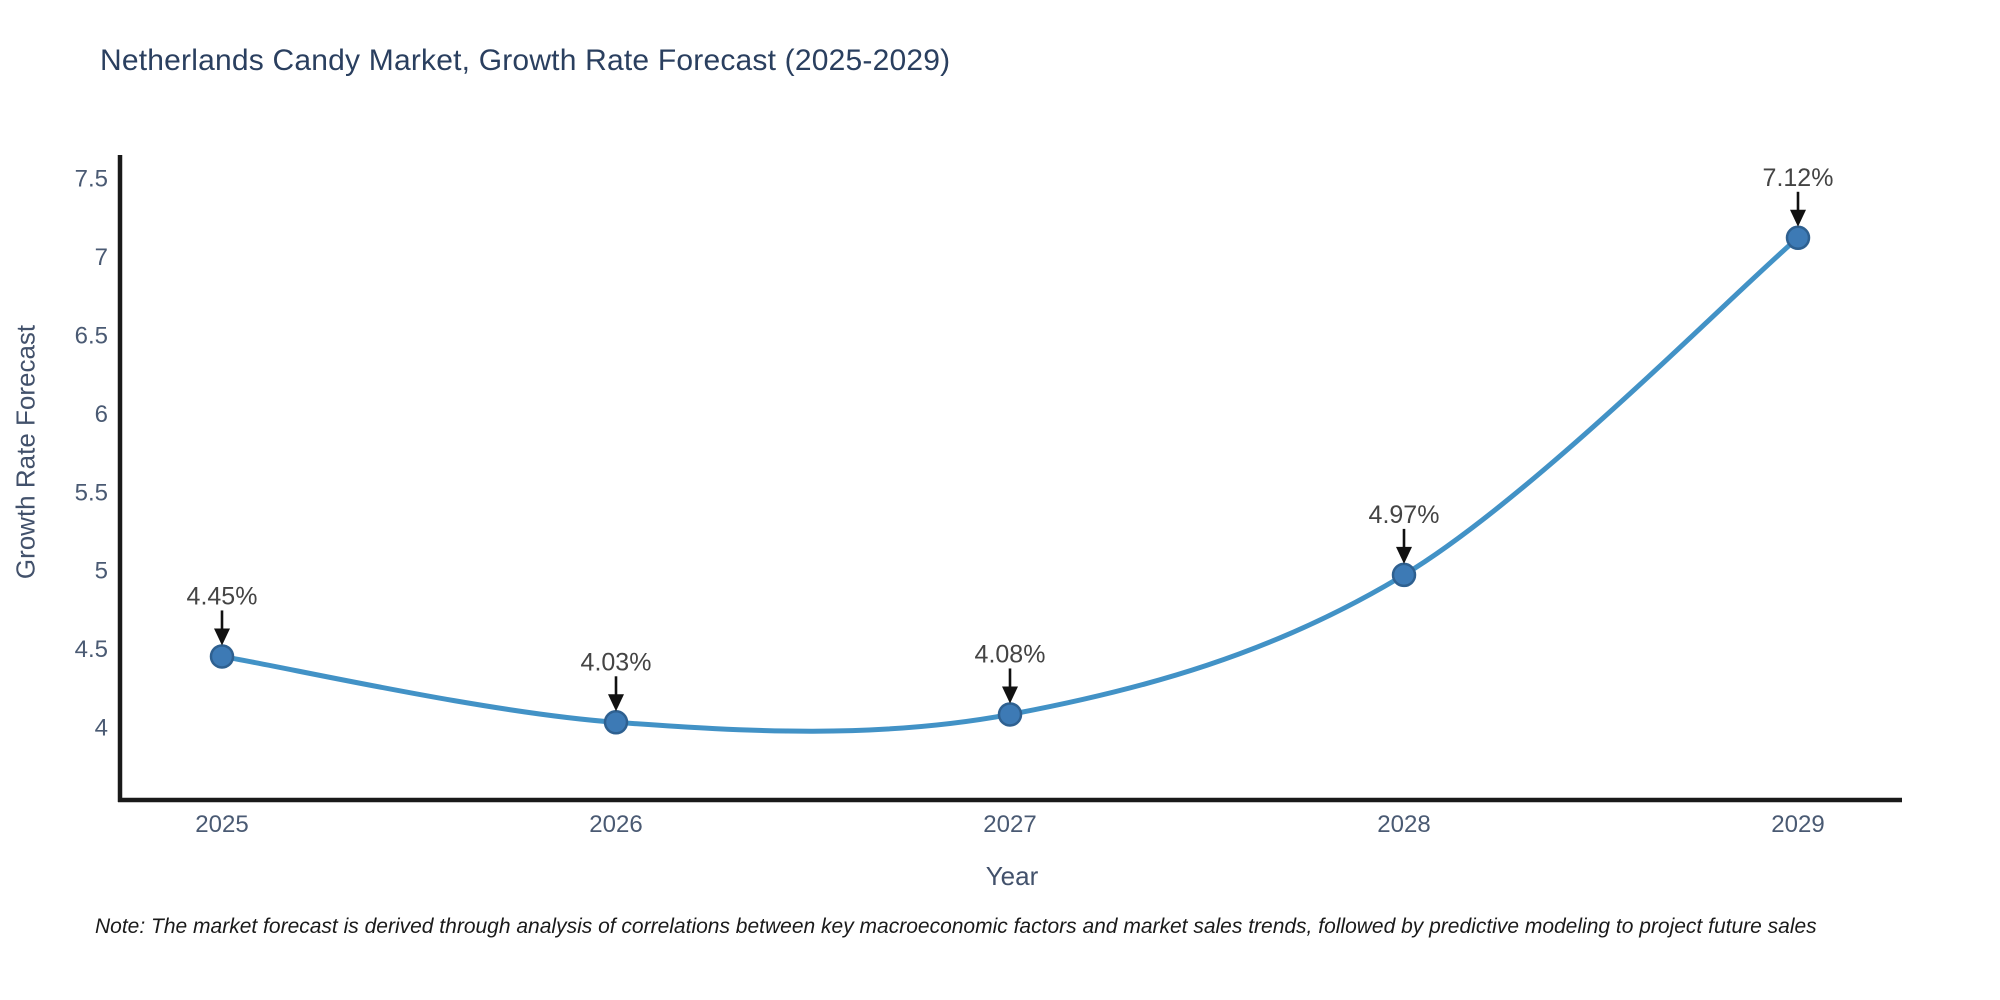 The height and width of the screenshot is (1000, 2000). Describe the element at coordinates (101, 414) in the screenshot. I see `y-tick-label: 6` at that location.